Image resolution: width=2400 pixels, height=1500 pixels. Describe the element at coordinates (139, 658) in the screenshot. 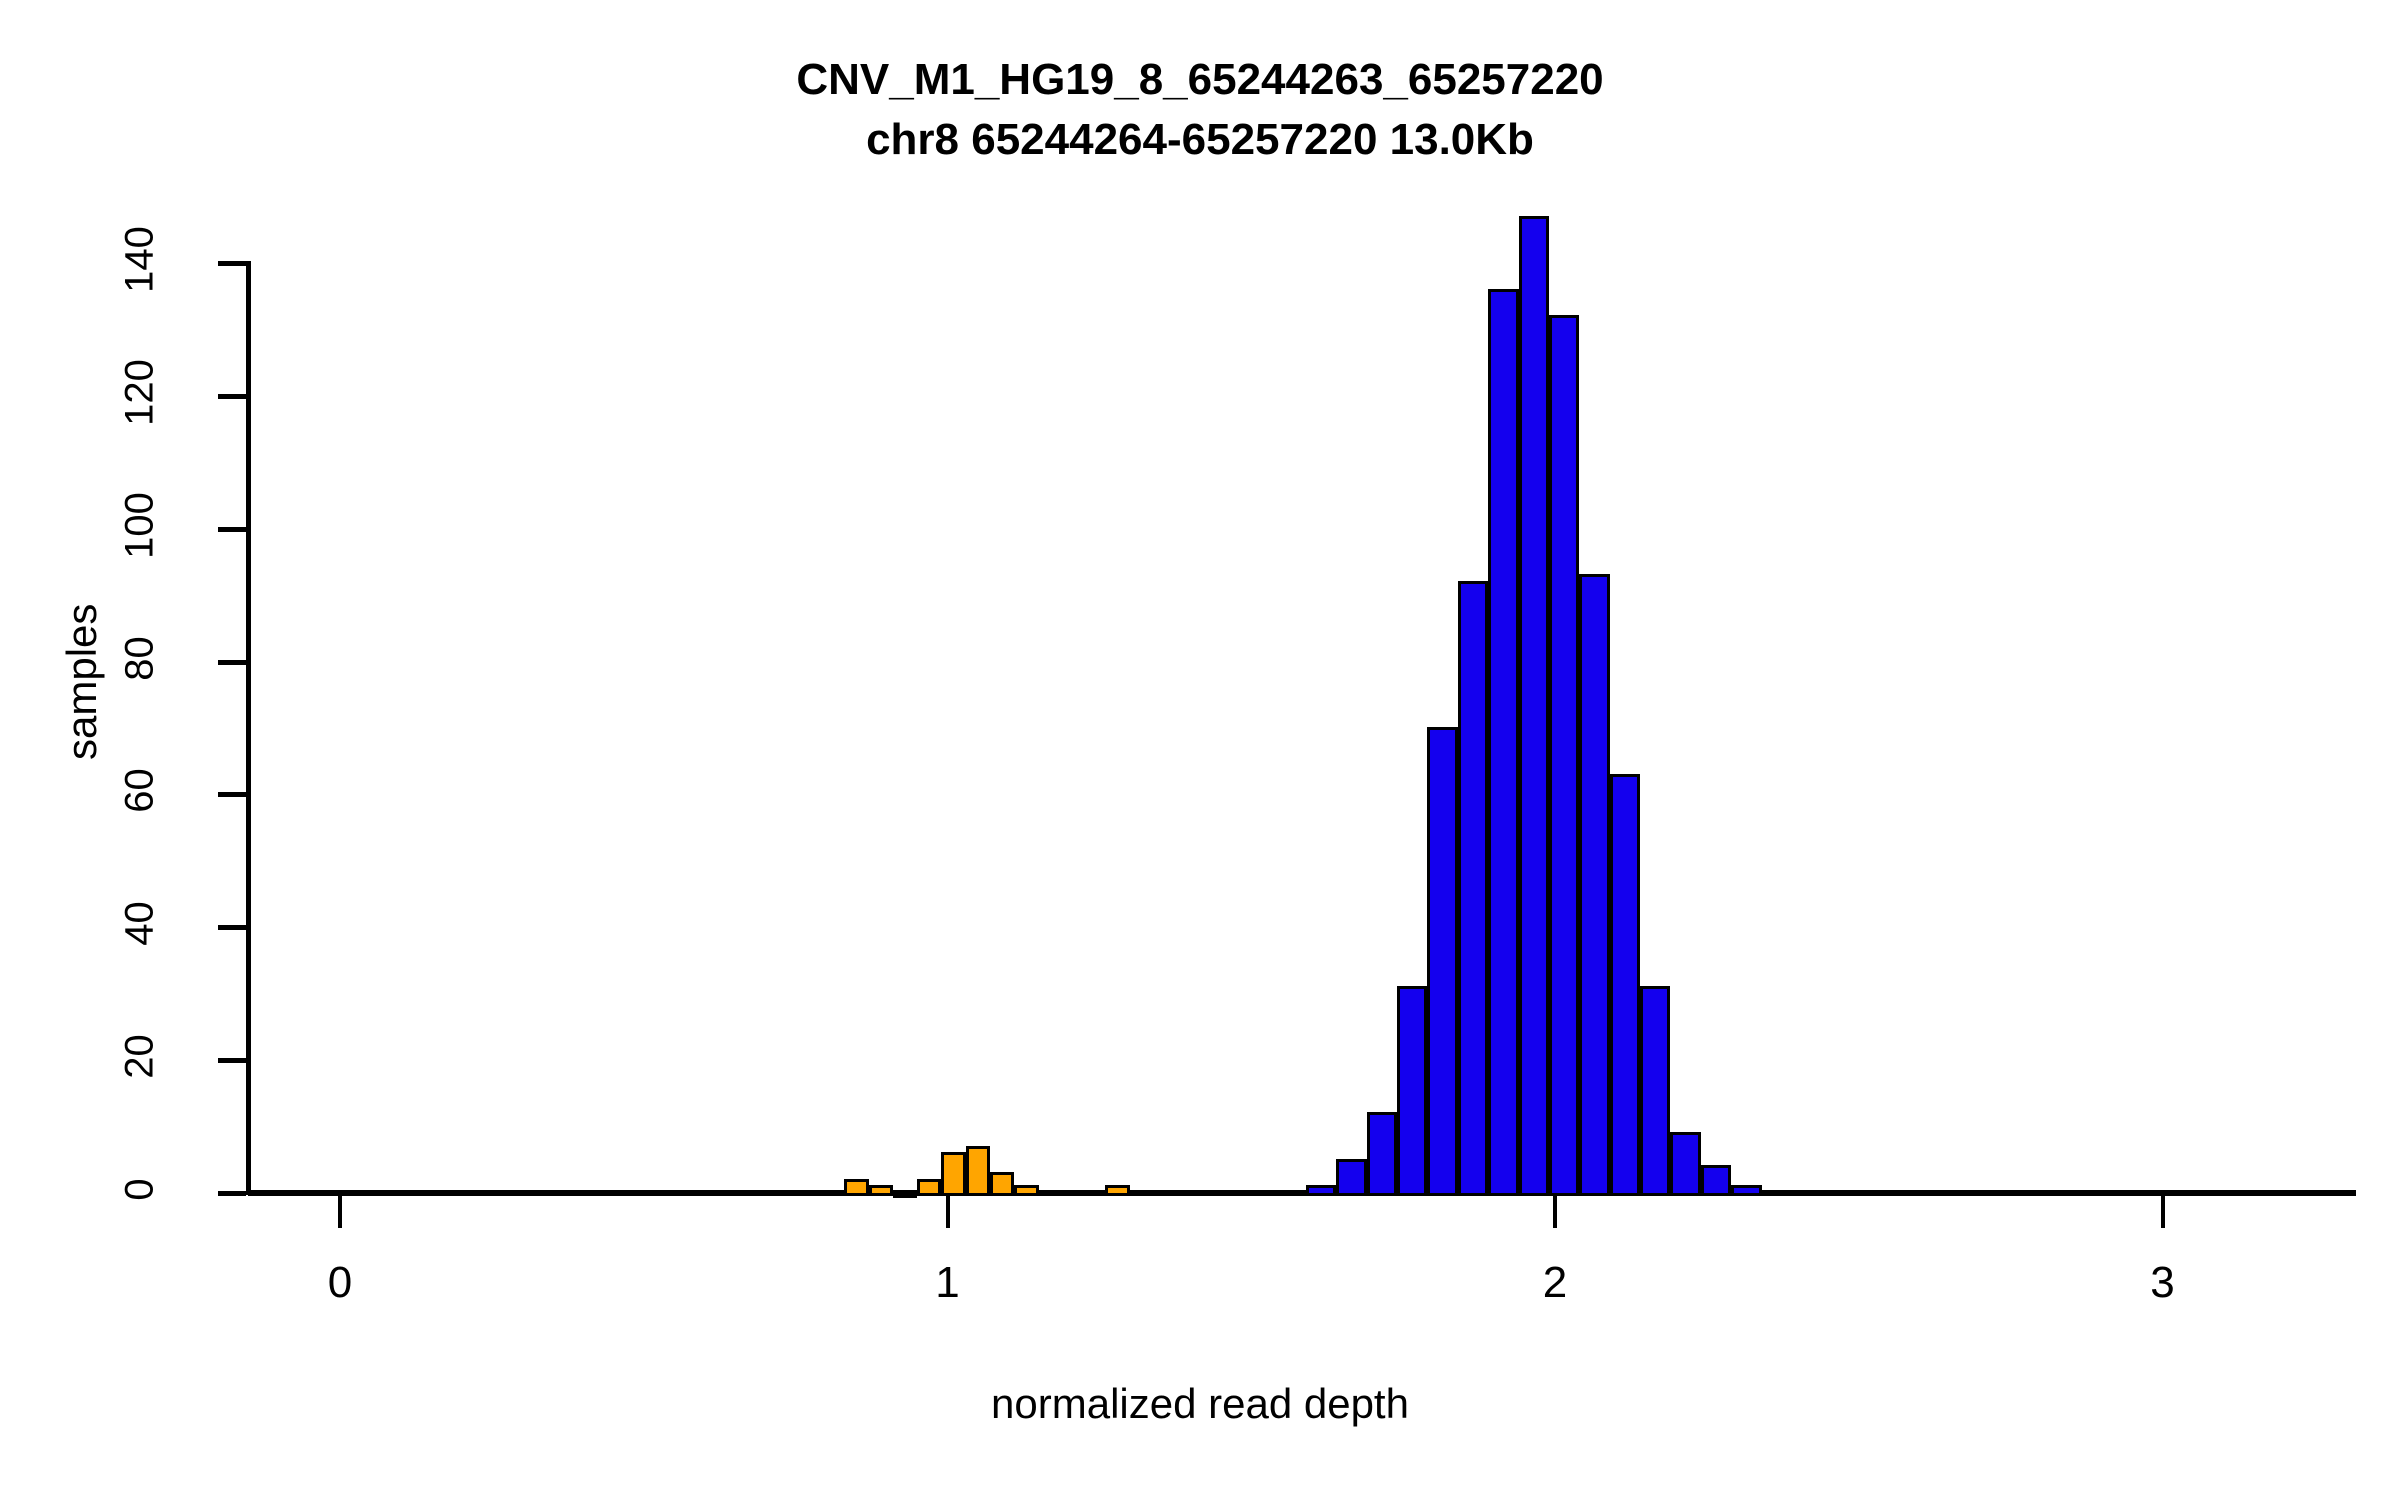

I see `y-axis-tick-label: 80` at that location.